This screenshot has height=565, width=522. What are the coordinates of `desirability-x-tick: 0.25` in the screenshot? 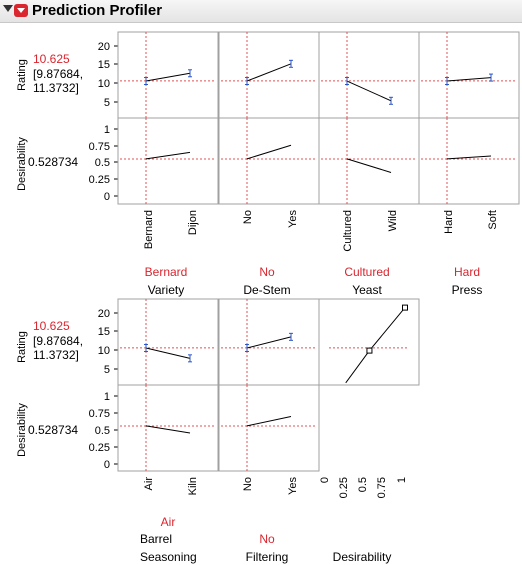 It's located at (344, 487).